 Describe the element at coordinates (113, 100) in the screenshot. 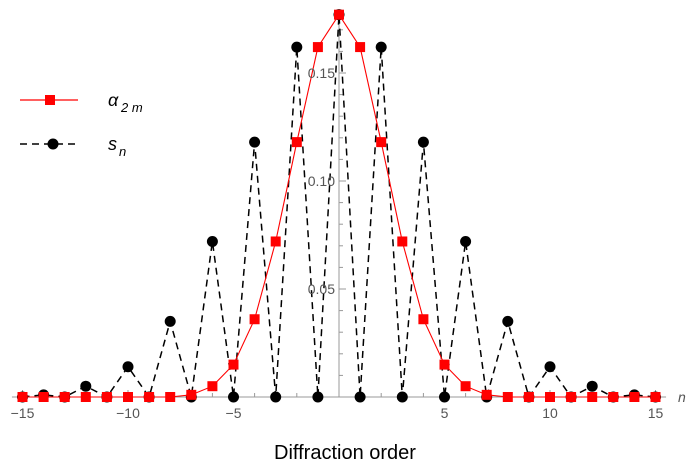

I see `legend-label-alpha: α` at that location.